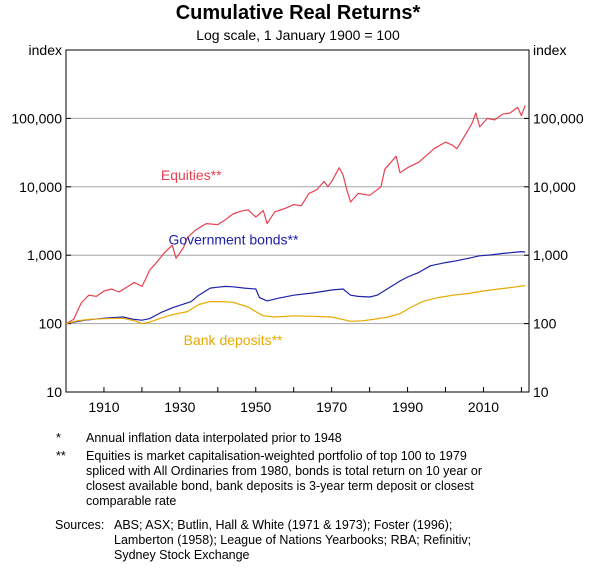  Describe the element at coordinates (54, 392) in the screenshot. I see `y-tick-label-left: 10` at that location.